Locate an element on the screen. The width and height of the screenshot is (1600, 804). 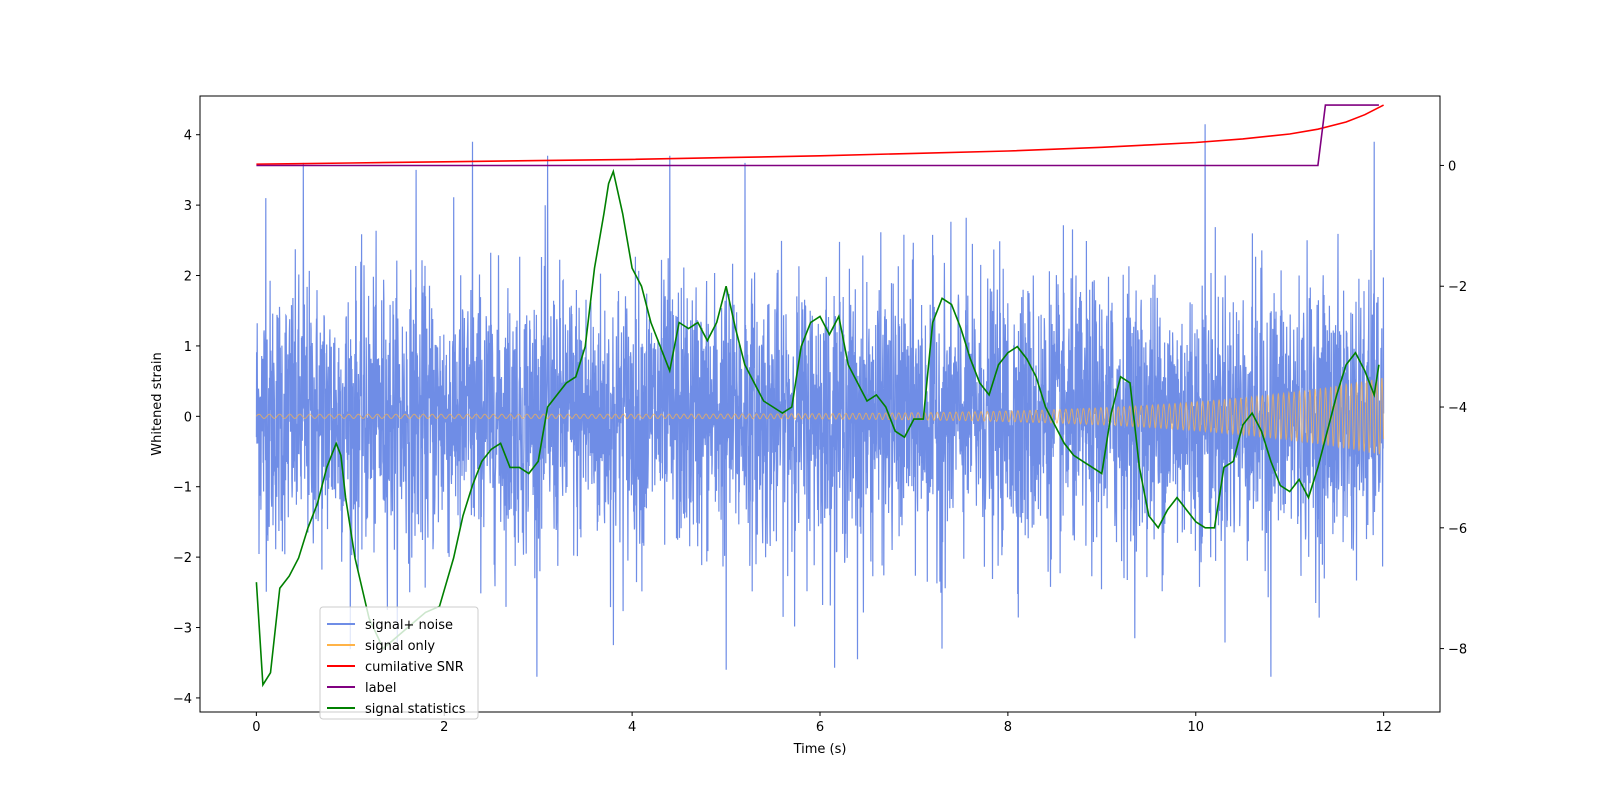
legend-label-cumulative-snr: cumilative SNR is located at coordinates (414, 667).